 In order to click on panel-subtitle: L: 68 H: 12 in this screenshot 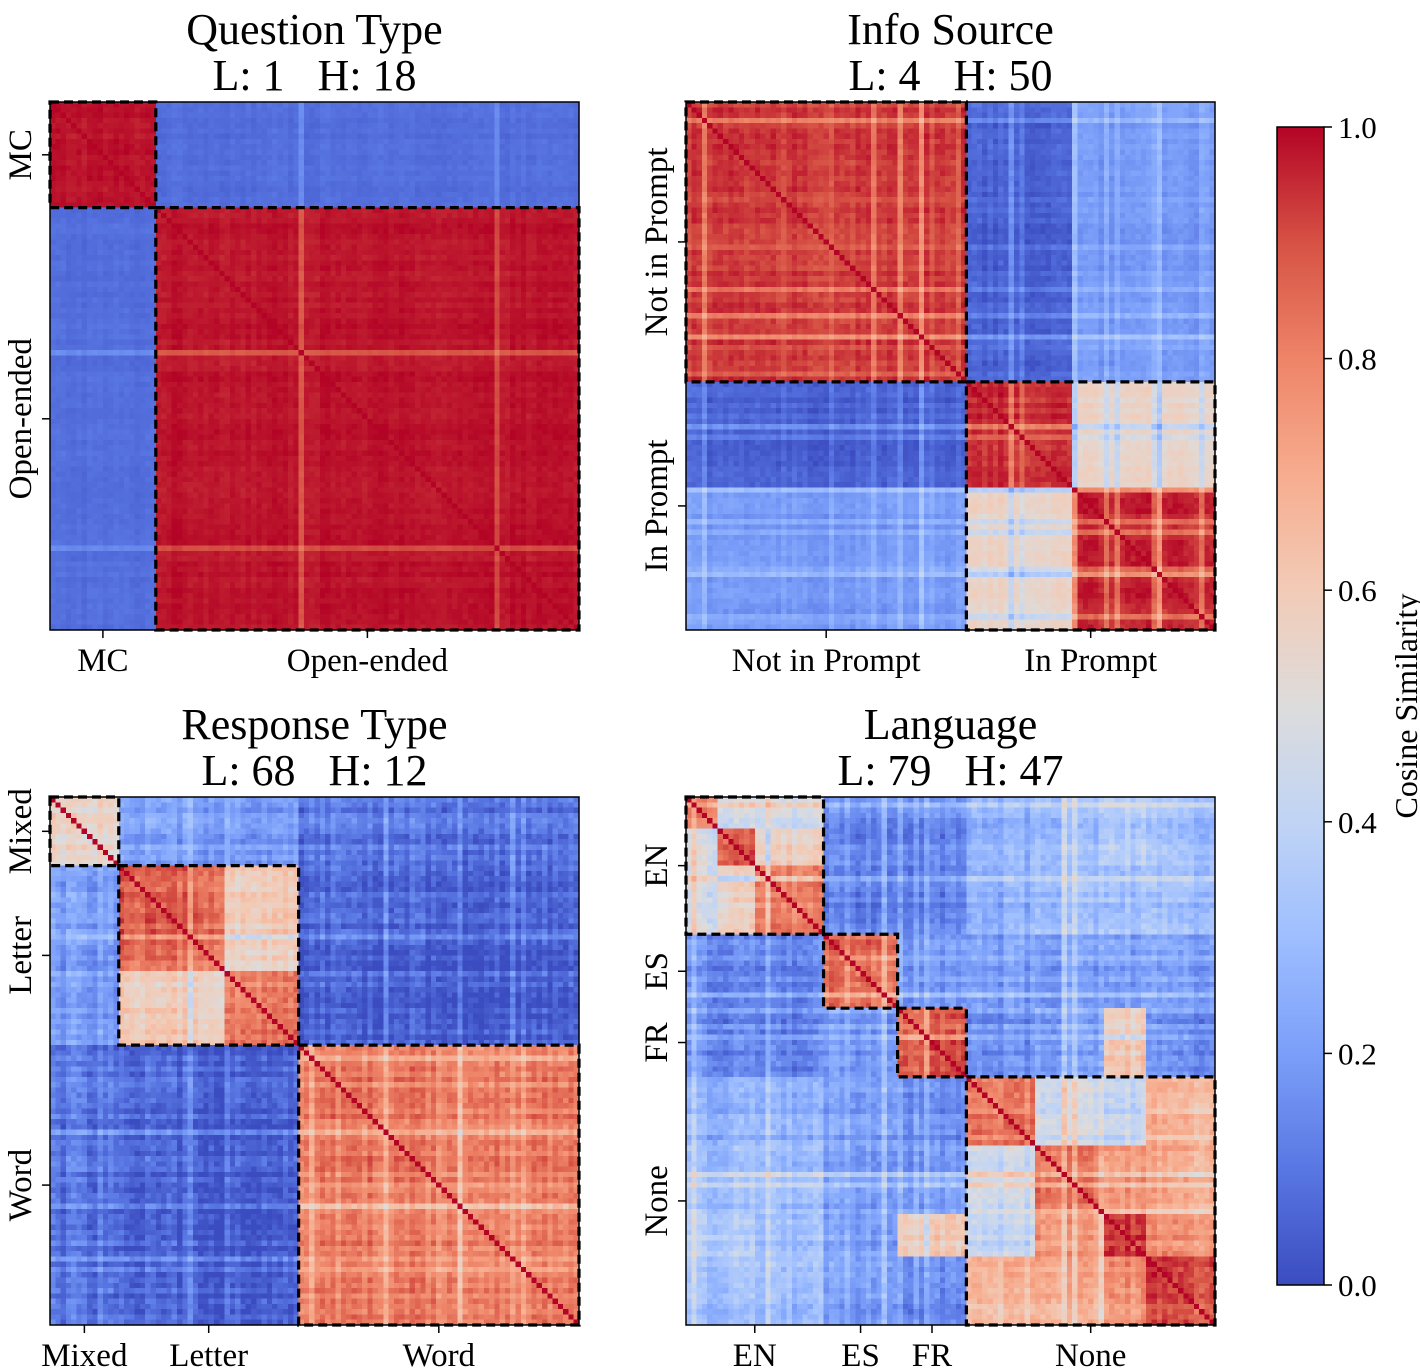, I will do `click(314, 770)`.